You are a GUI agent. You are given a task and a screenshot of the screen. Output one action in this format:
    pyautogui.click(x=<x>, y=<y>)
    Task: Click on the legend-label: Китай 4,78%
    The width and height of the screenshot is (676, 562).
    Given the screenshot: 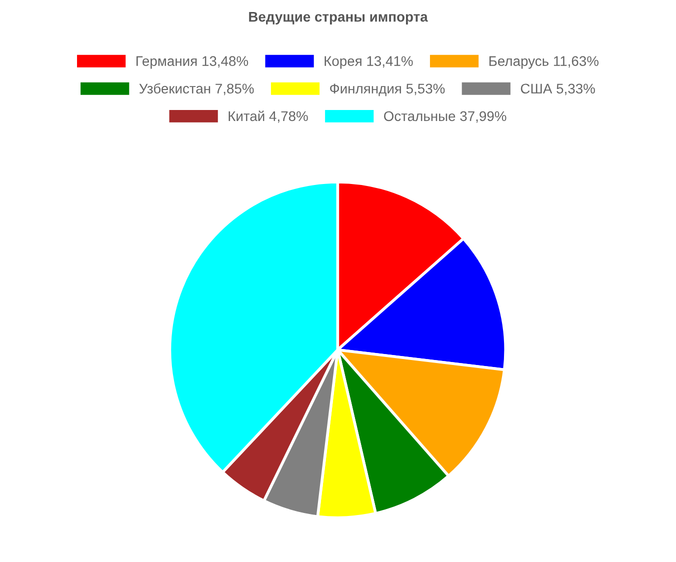 What is the action you would take?
    pyautogui.click(x=268, y=116)
    